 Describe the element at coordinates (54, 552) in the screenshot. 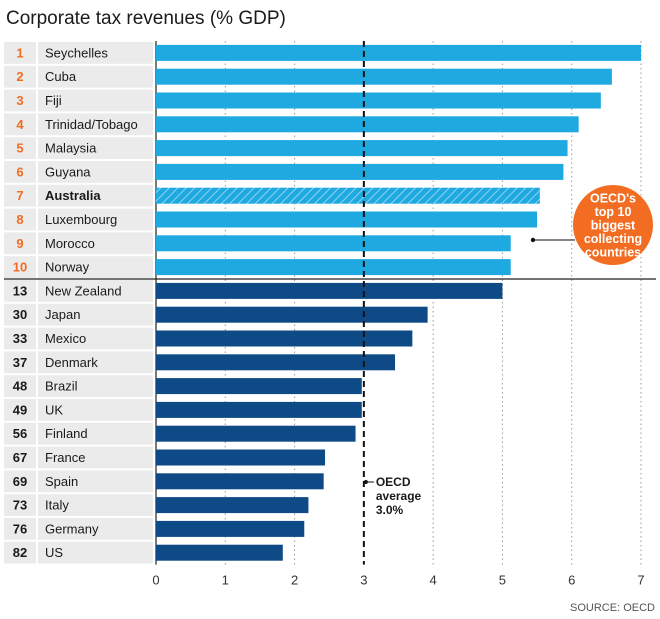

I see `country-label: US` at that location.